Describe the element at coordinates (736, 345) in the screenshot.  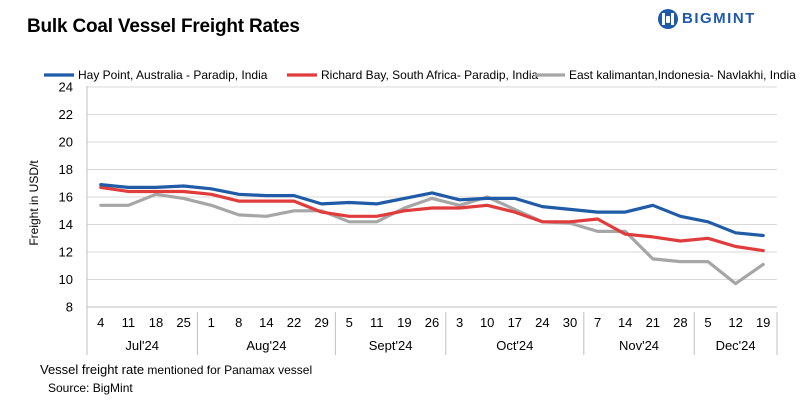
I see `month-label: Dec'24` at that location.